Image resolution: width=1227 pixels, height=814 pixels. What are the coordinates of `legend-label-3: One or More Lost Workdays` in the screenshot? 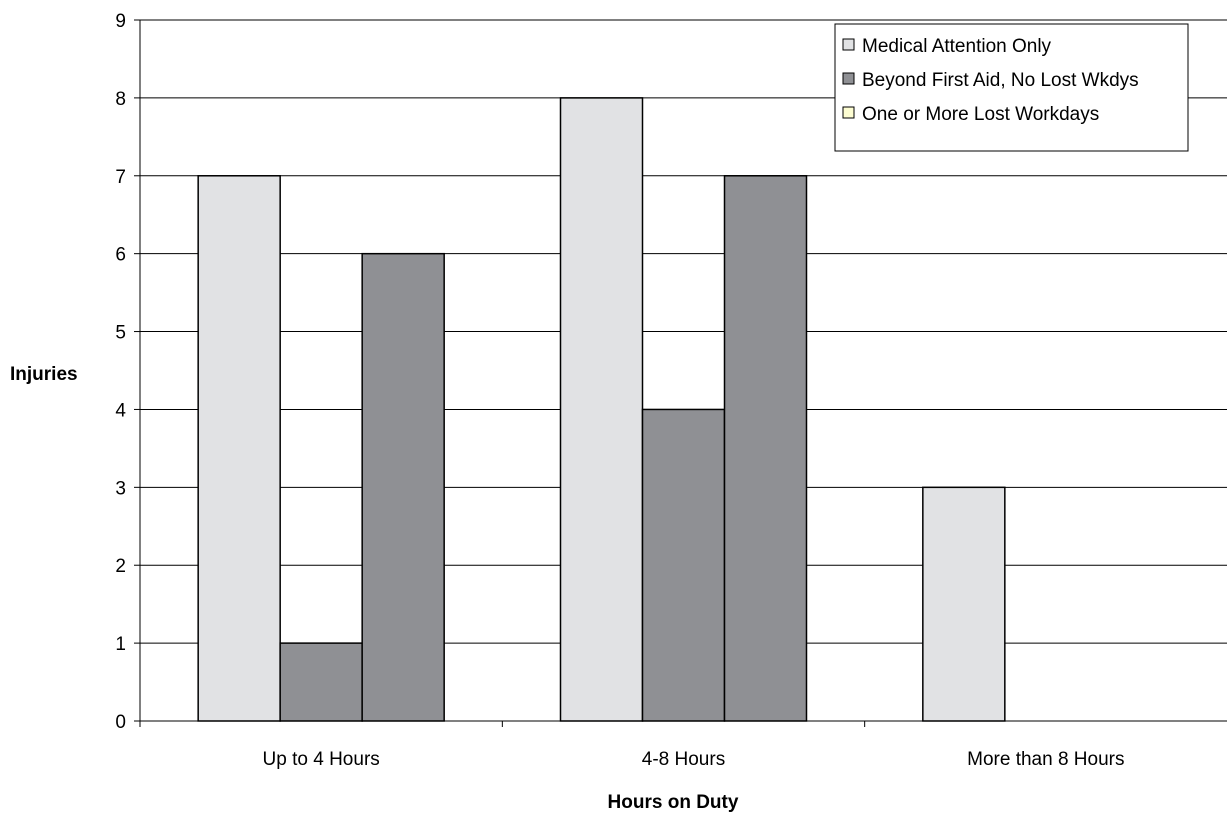 It's located at (980, 114).